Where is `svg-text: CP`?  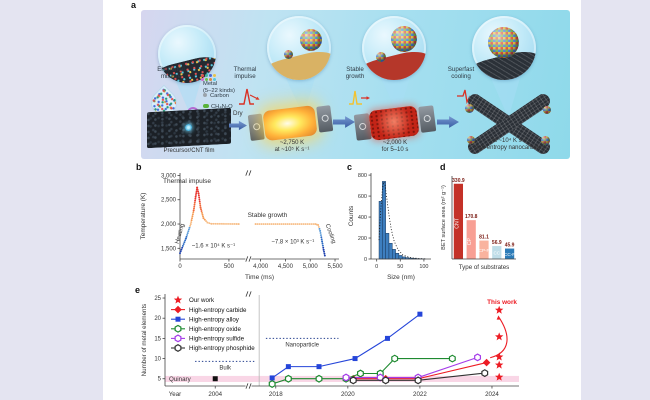
svg-text: CP is located at coordinates (470, 241).